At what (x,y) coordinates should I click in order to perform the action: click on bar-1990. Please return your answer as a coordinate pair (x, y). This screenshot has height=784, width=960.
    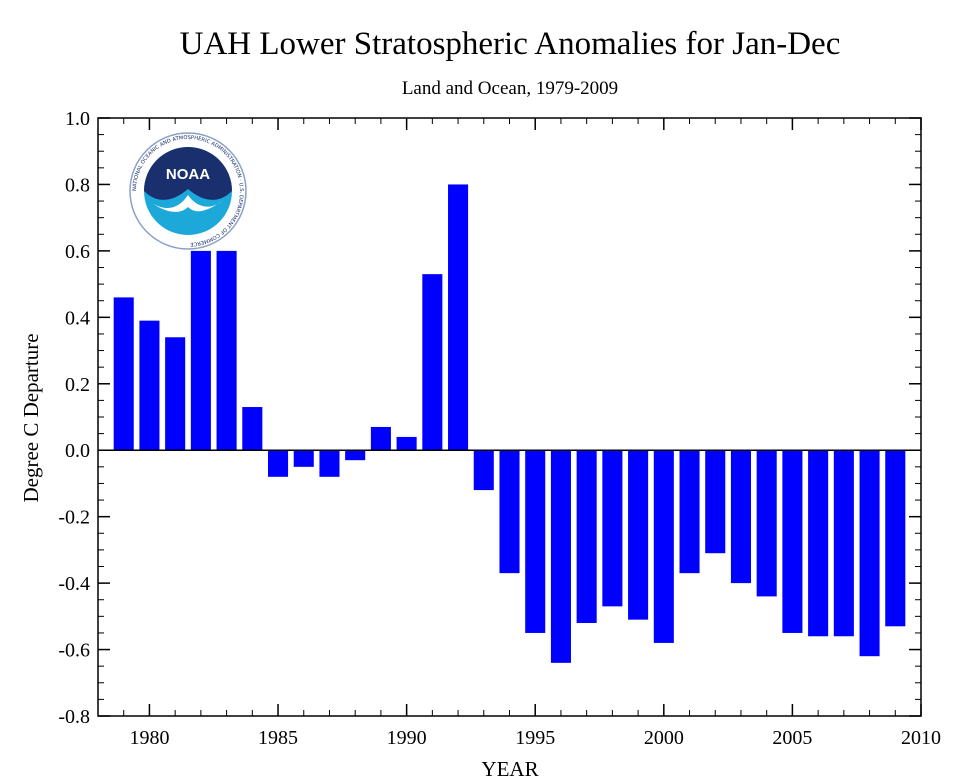
    Looking at the image, I should click on (406, 443).